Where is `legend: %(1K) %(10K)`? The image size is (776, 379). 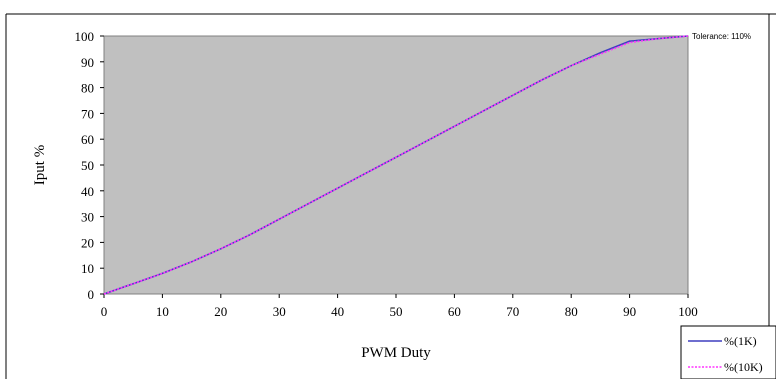
legend: %(1K) %(10K) is located at coordinates (728, 352).